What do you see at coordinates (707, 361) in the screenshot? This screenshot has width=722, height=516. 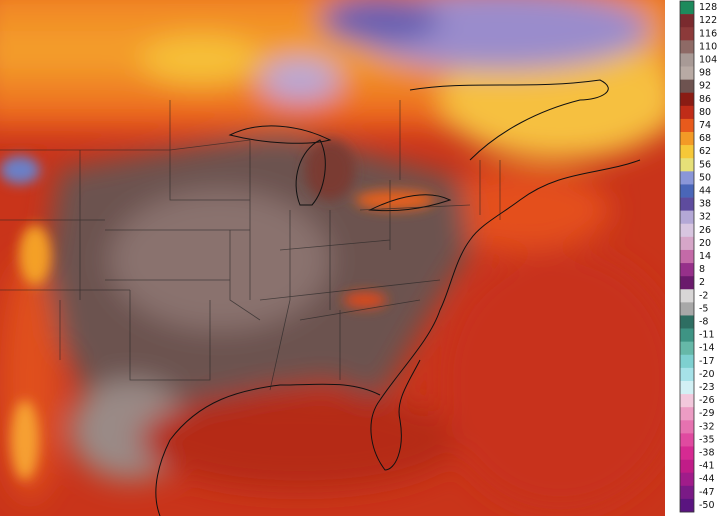 I see `legend-label: -17` at bounding box center [707, 361].